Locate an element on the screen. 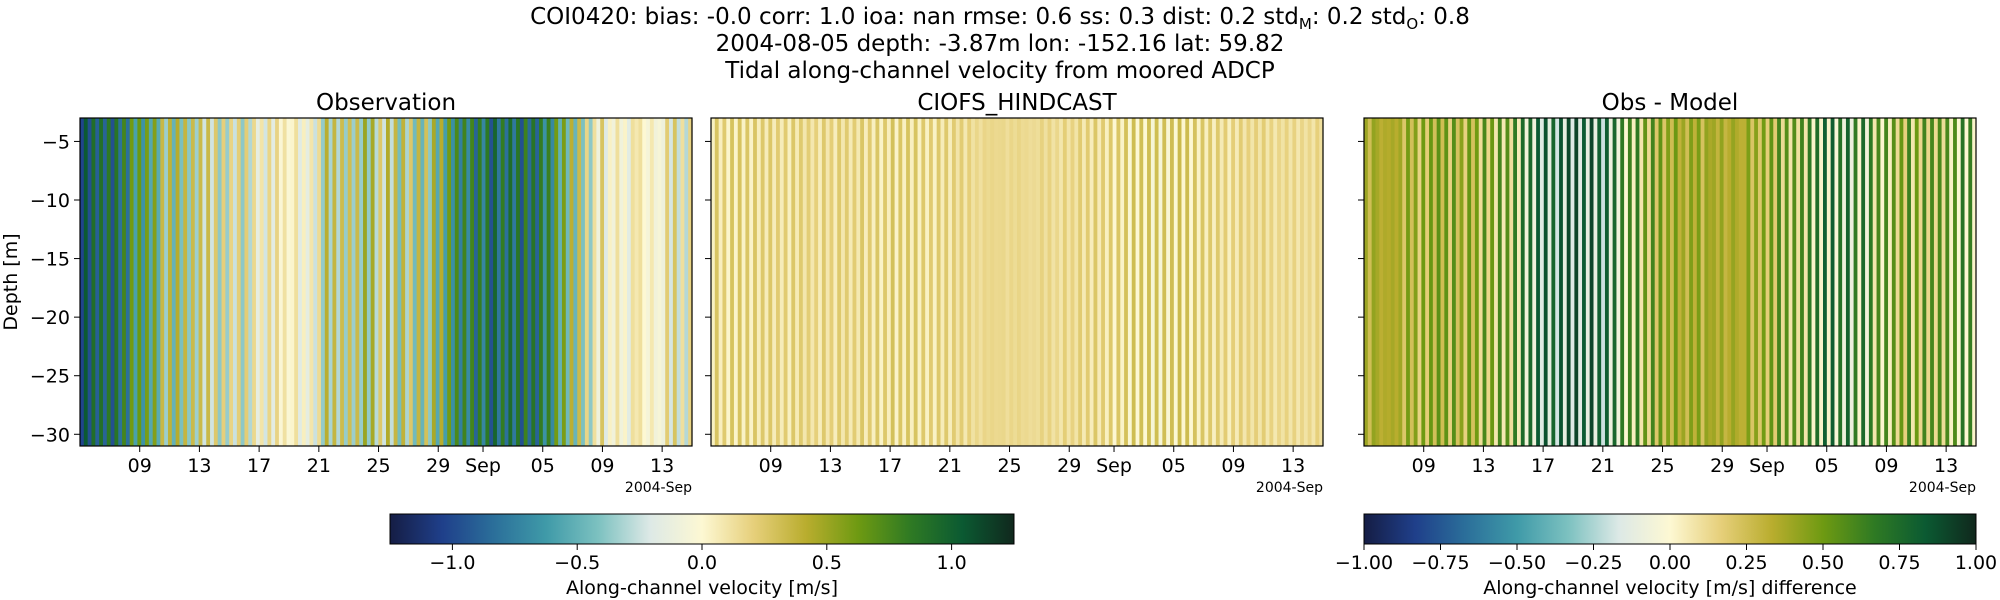 The height and width of the screenshot is (600, 2000). y-tick-label: −25 is located at coordinates (50, 377).